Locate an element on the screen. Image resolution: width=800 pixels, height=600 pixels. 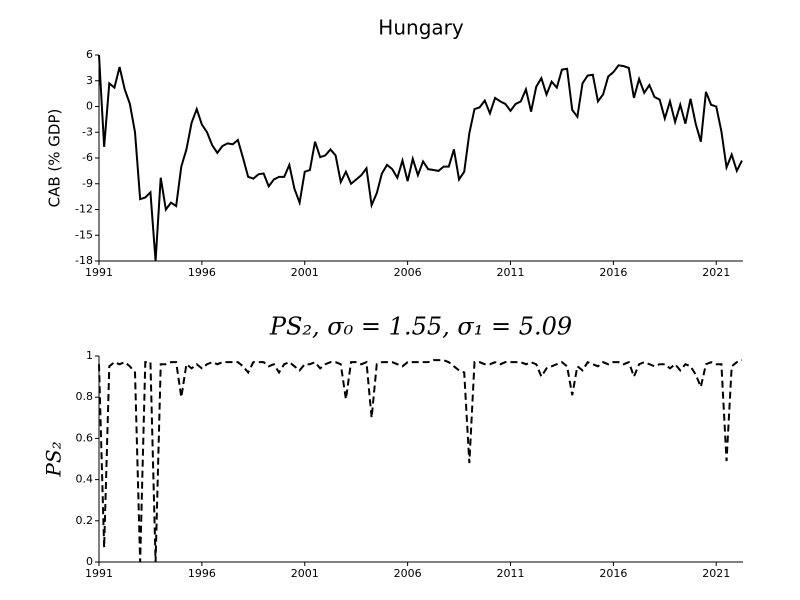
y-tick-label: 6 is located at coordinates (89, 54).